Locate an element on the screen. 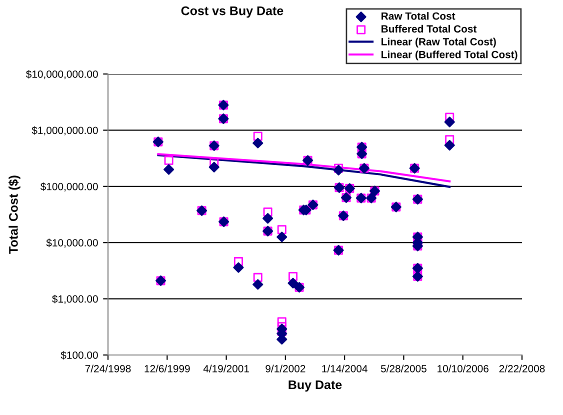 The image size is (563, 415). y-tick-label: $10,000,000.00 is located at coordinates (62, 75).